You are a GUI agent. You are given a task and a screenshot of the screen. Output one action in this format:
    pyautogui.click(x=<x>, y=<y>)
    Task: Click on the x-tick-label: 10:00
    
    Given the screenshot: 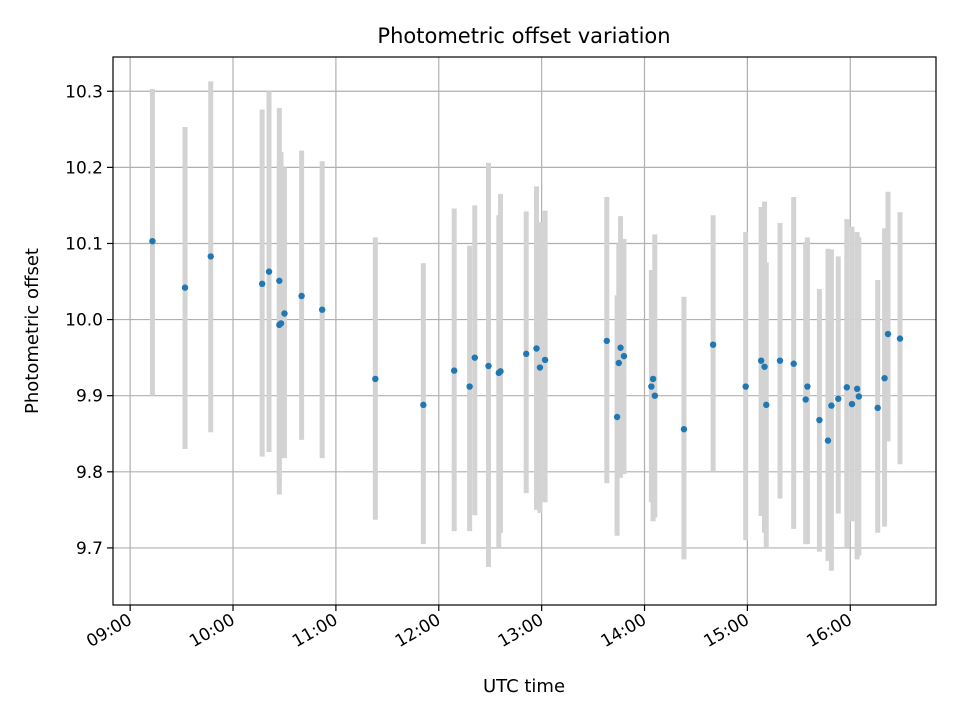 What is the action you would take?
    pyautogui.click(x=212, y=631)
    